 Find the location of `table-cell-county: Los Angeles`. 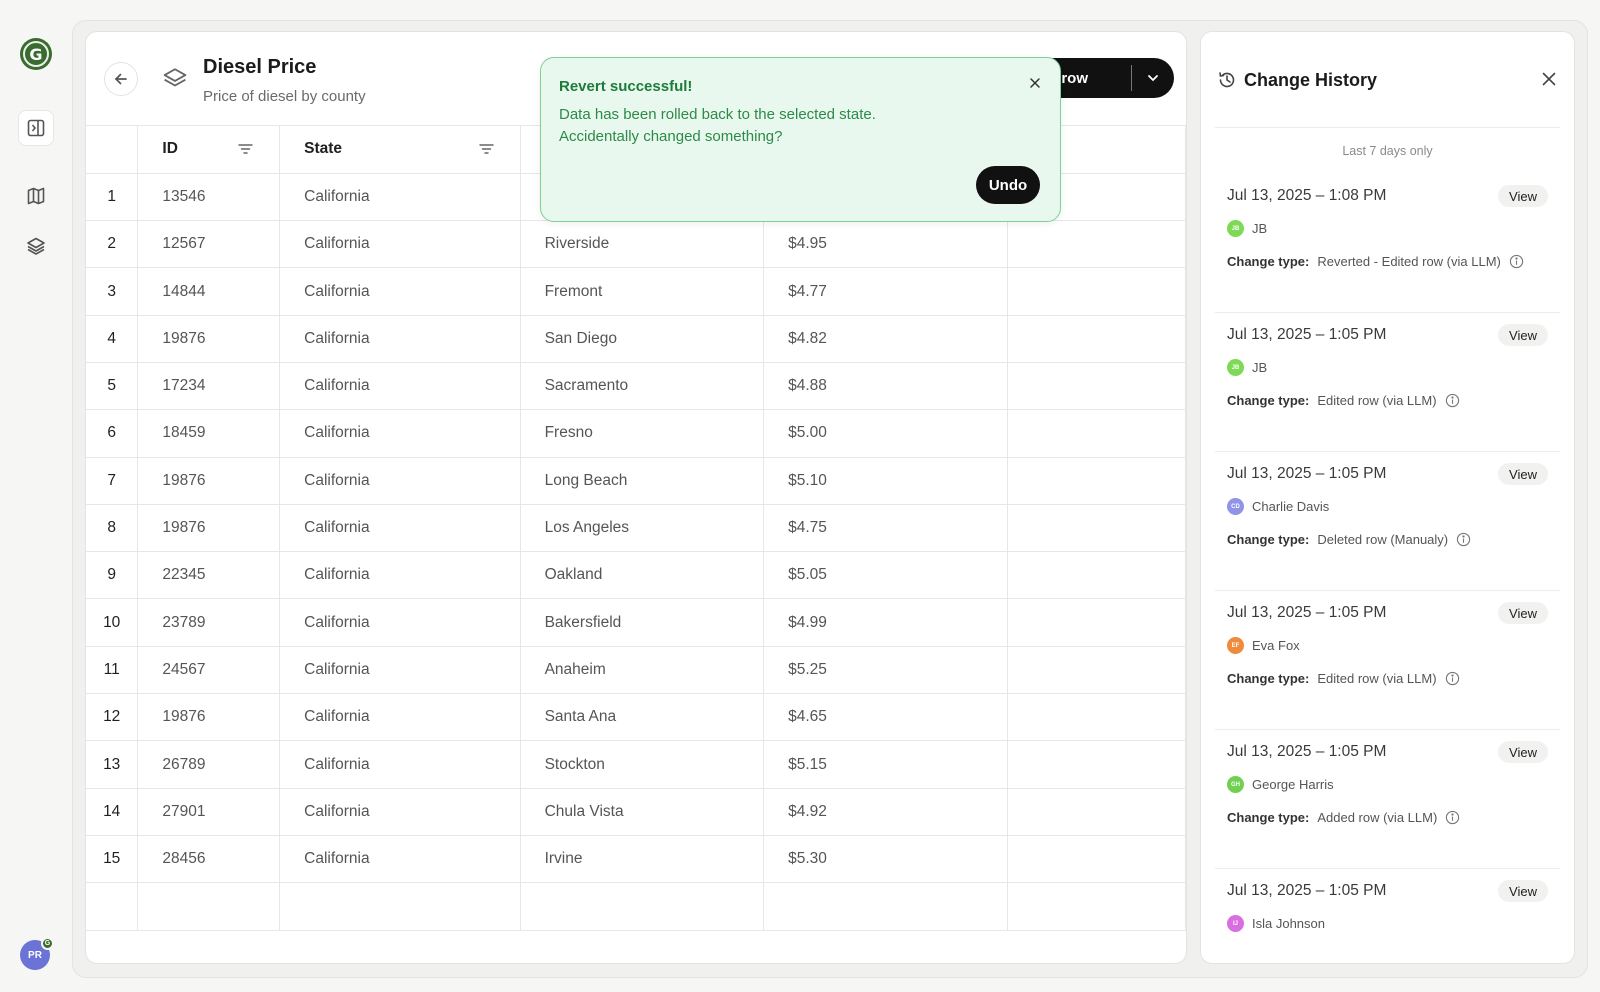

table-cell-county: Los Angeles is located at coordinates (642, 528).